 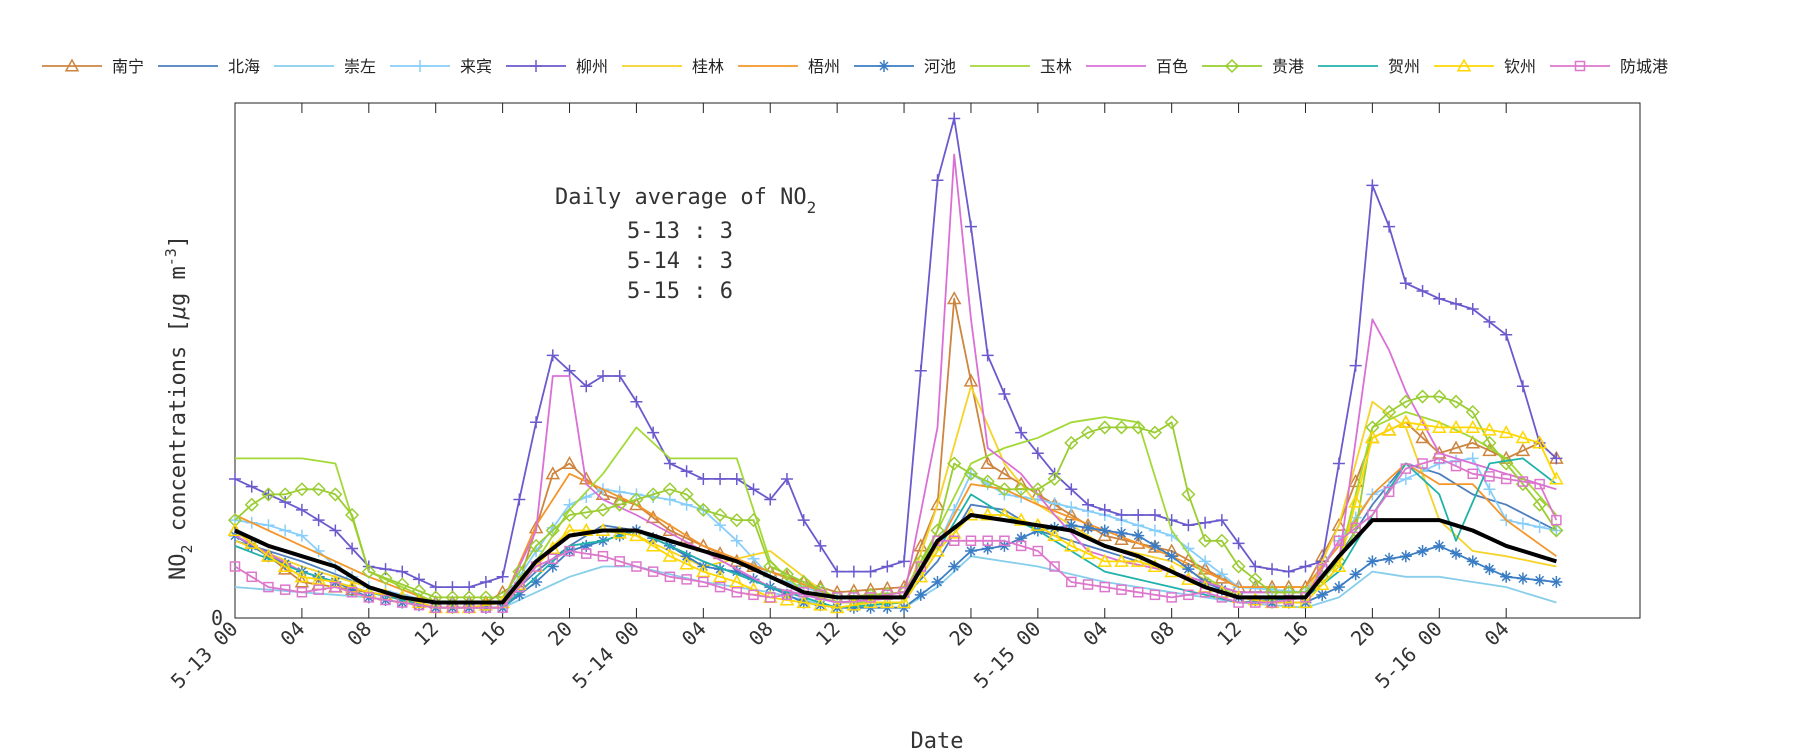 What do you see at coordinates (325, 66) in the screenshot?
I see `legend-item: 崇左` at bounding box center [325, 66].